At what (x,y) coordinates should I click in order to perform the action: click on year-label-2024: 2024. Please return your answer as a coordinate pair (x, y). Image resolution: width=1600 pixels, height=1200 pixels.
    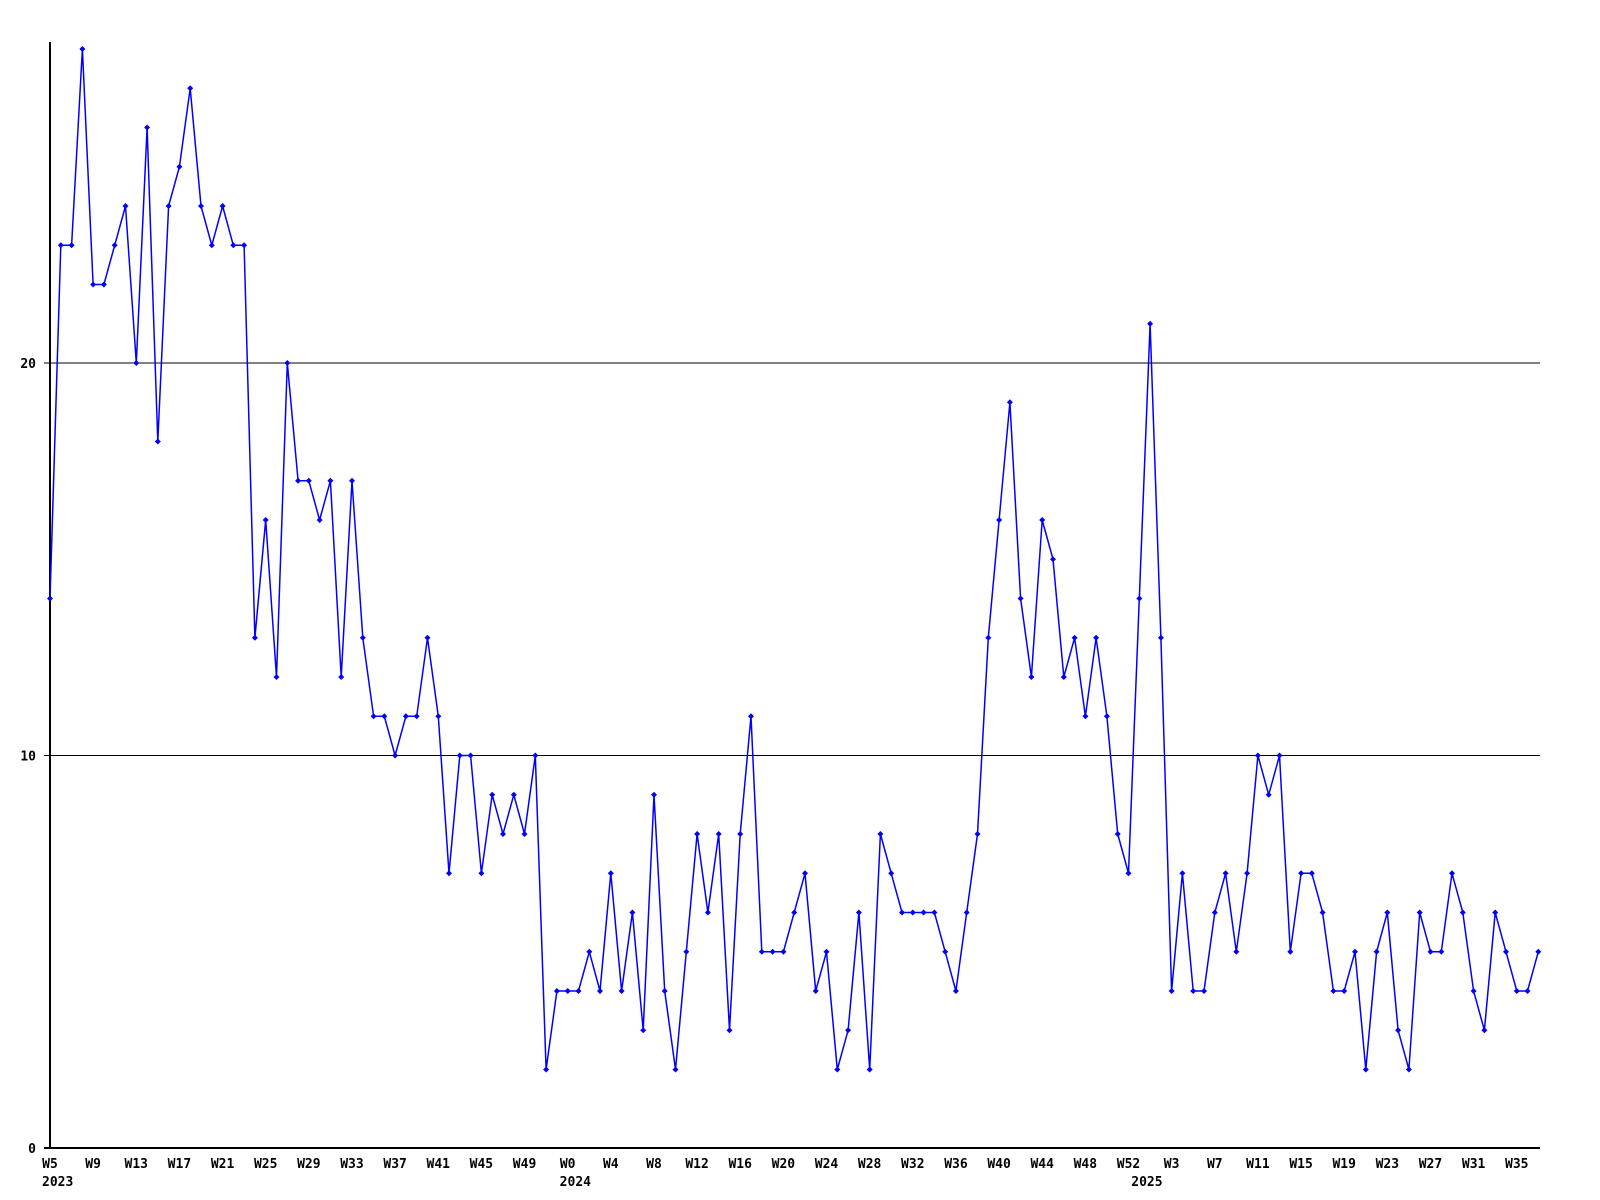
    Looking at the image, I should click on (575, 1182).